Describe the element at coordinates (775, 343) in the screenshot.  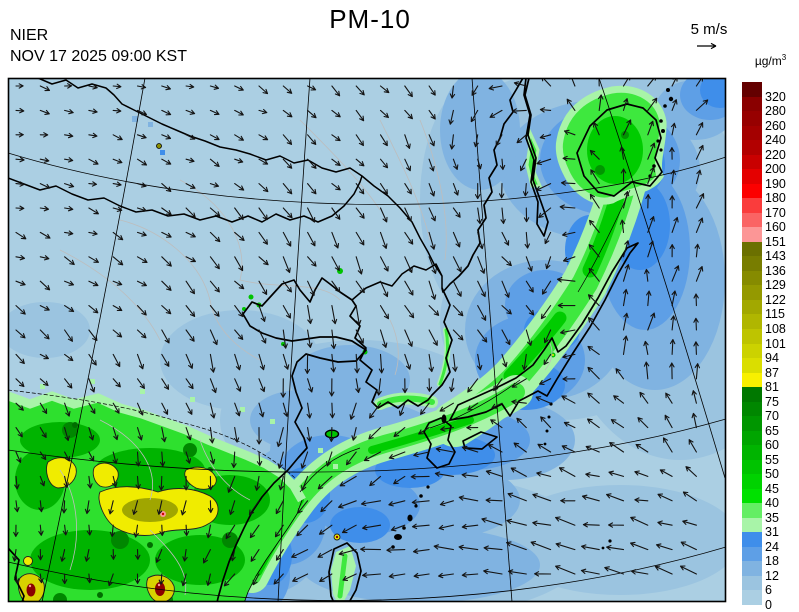
I see `colorbar-tick-label: 101` at that location.